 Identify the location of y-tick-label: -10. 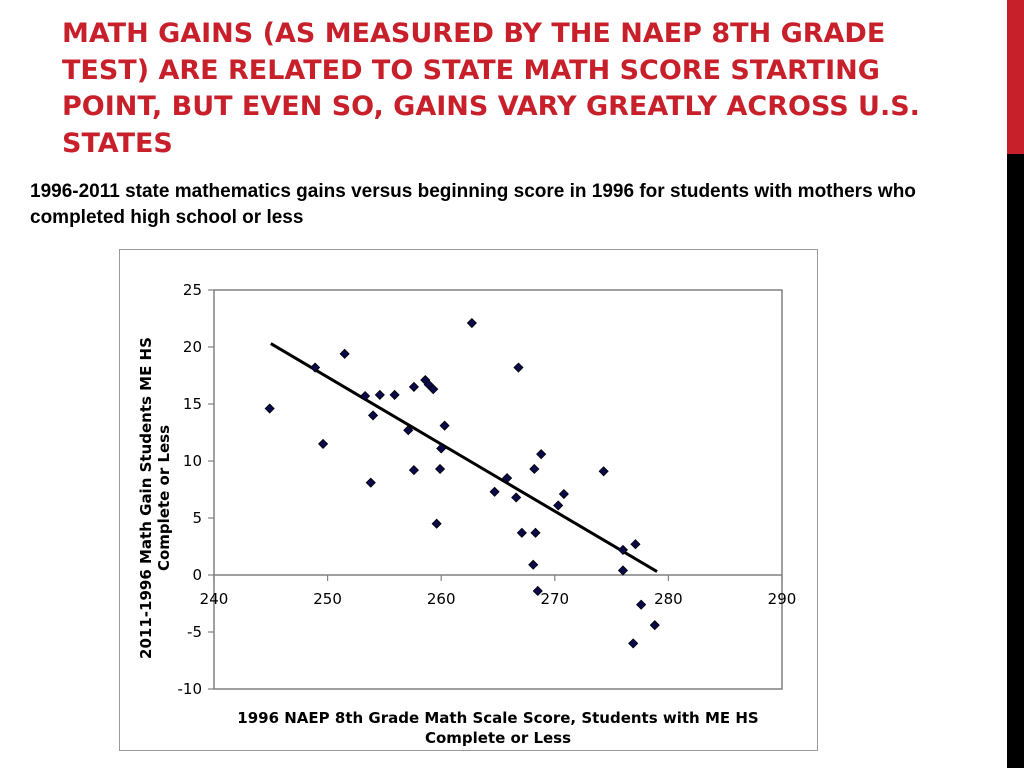
(190, 689).